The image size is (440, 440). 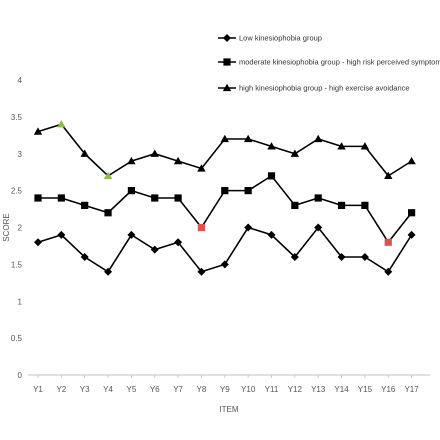 I want to click on x-tick-label: Y1, so click(x=38, y=389).